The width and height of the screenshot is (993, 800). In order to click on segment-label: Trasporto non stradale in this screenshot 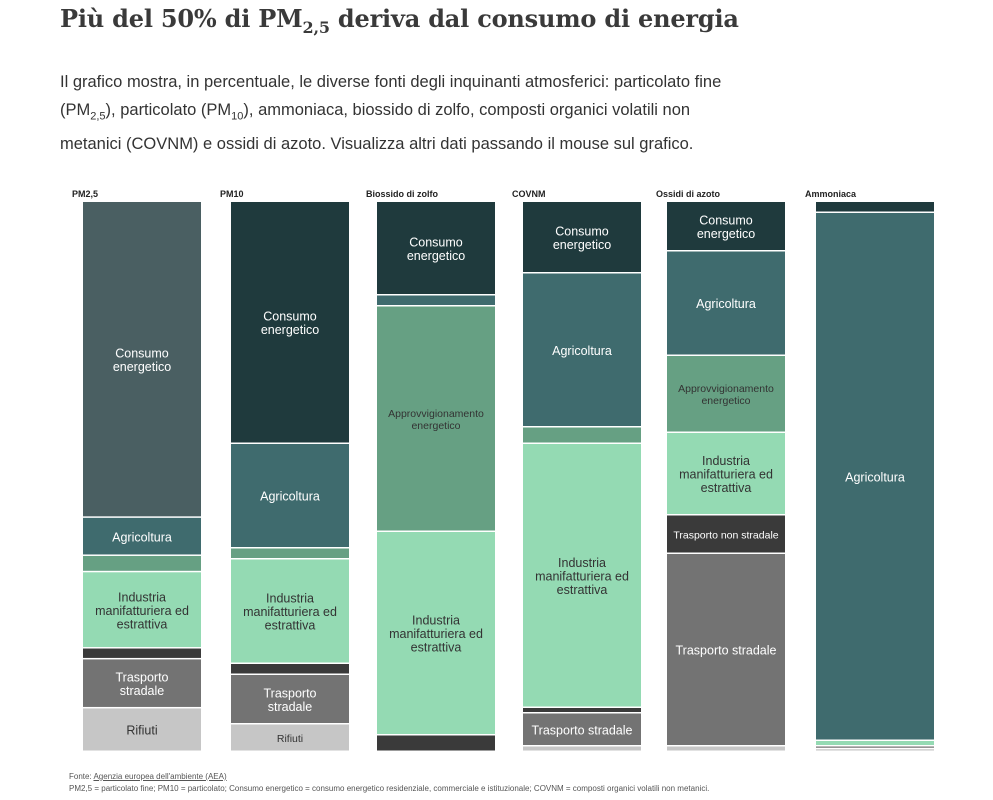, I will do `click(725, 535)`.